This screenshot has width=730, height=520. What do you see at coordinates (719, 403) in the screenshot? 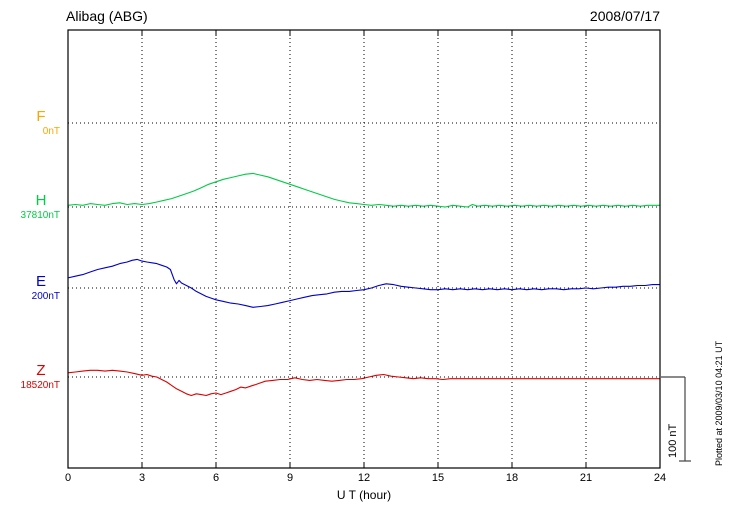
I see `plotted-at-timestamp: Plotted at 2009/03/10 04:21 UT` at bounding box center [719, 403].